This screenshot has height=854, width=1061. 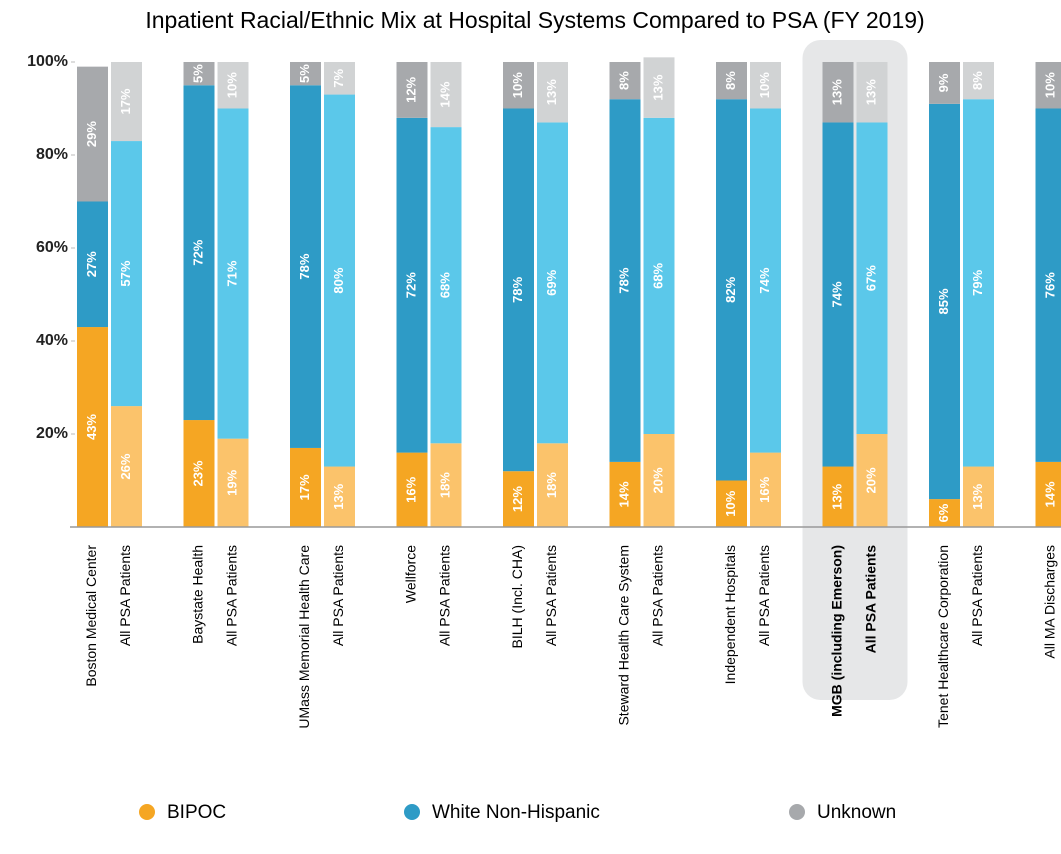 I want to click on value-label: 18%, so click(x=551, y=485).